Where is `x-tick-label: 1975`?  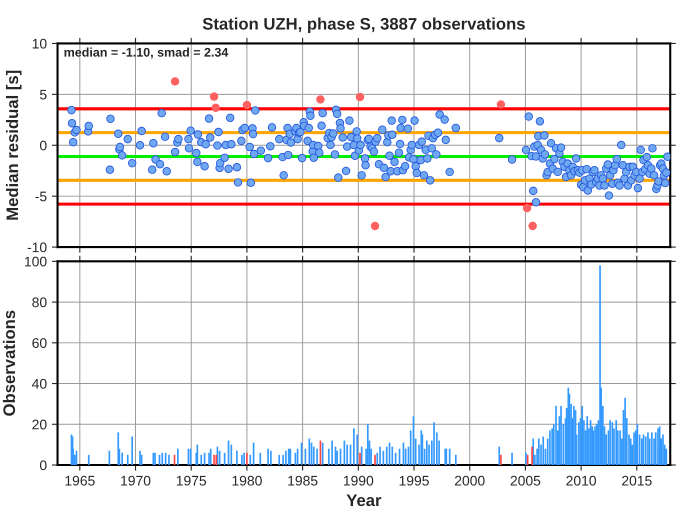 x-tick-label: 1975 is located at coordinates (191, 481).